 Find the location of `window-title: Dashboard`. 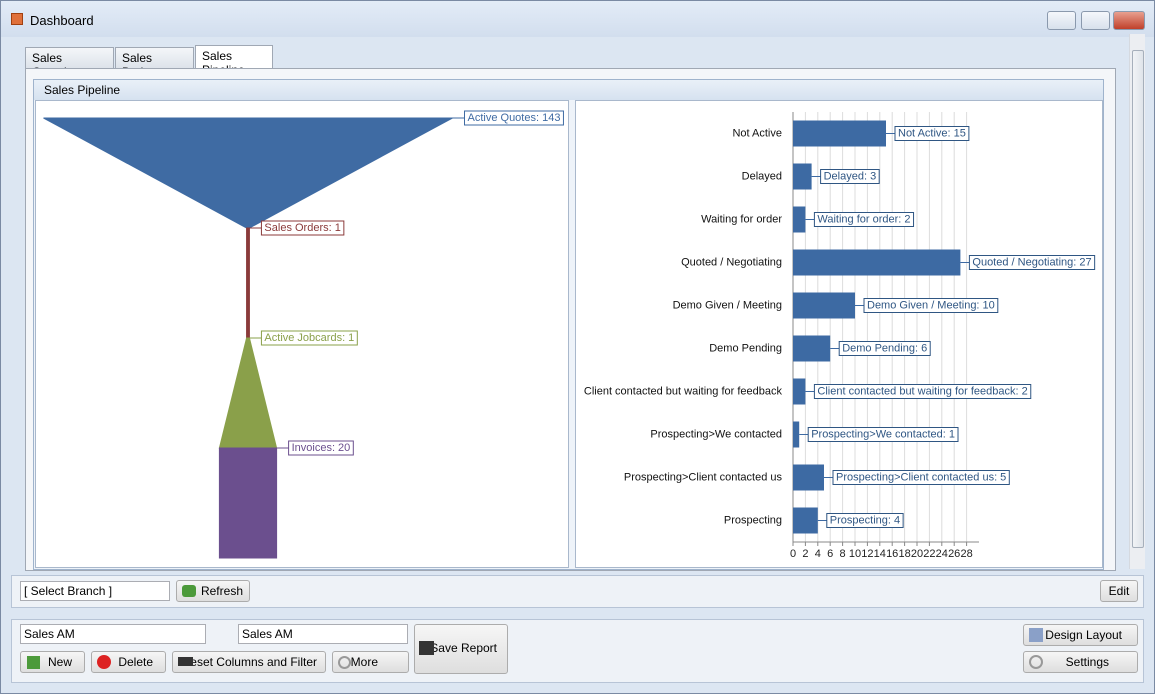

window-title: Dashboard is located at coordinates (62, 20).